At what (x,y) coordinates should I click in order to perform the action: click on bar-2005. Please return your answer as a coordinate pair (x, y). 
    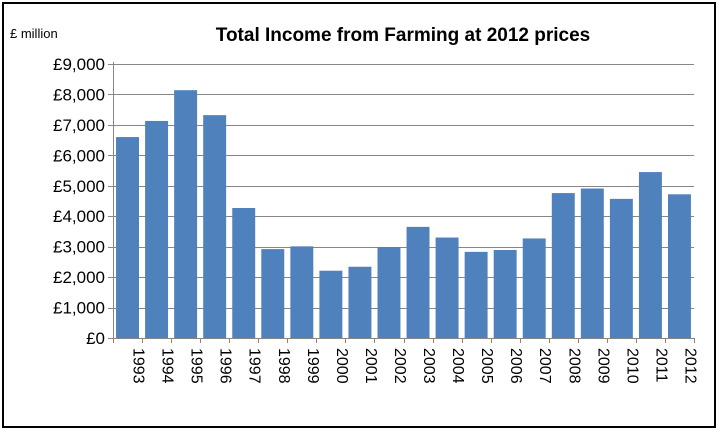
    Looking at the image, I should click on (476, 294).